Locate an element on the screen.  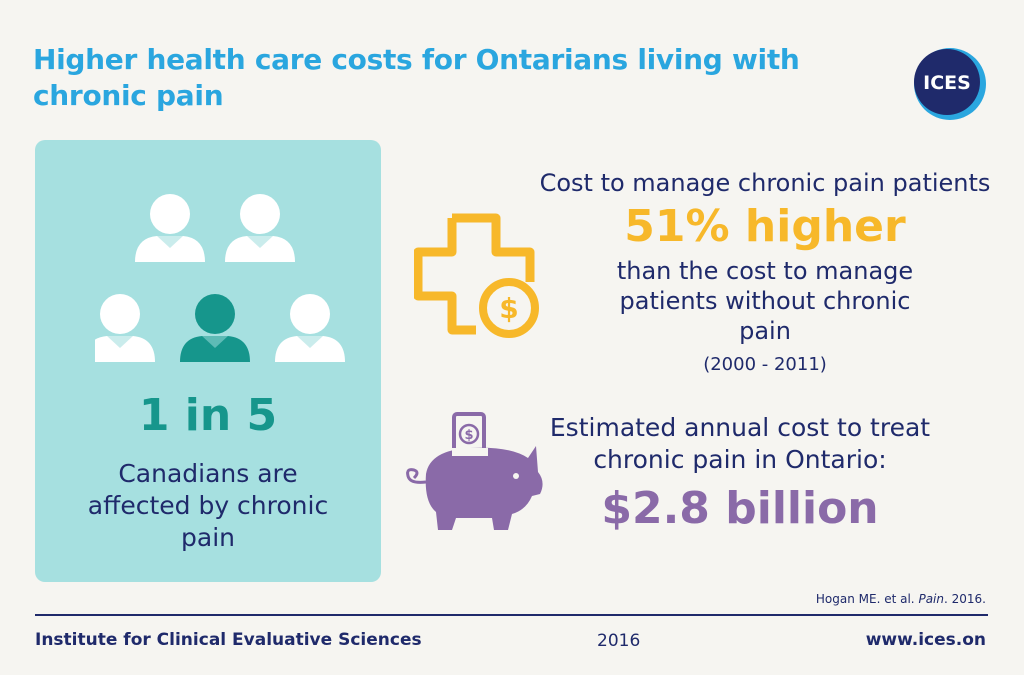
prevalence-stat: 1 in 5 is located at coordinates (208, 415).